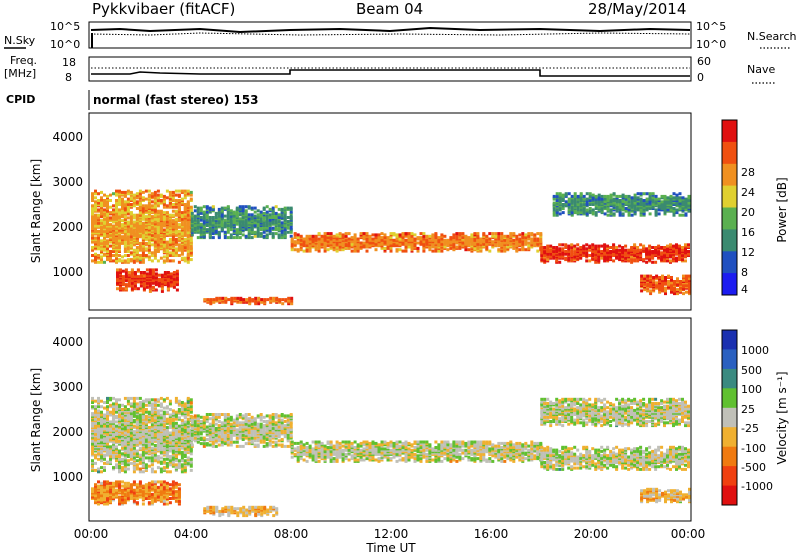  I want to click on power-cbar-tick-24: 24, so click(748, 192).